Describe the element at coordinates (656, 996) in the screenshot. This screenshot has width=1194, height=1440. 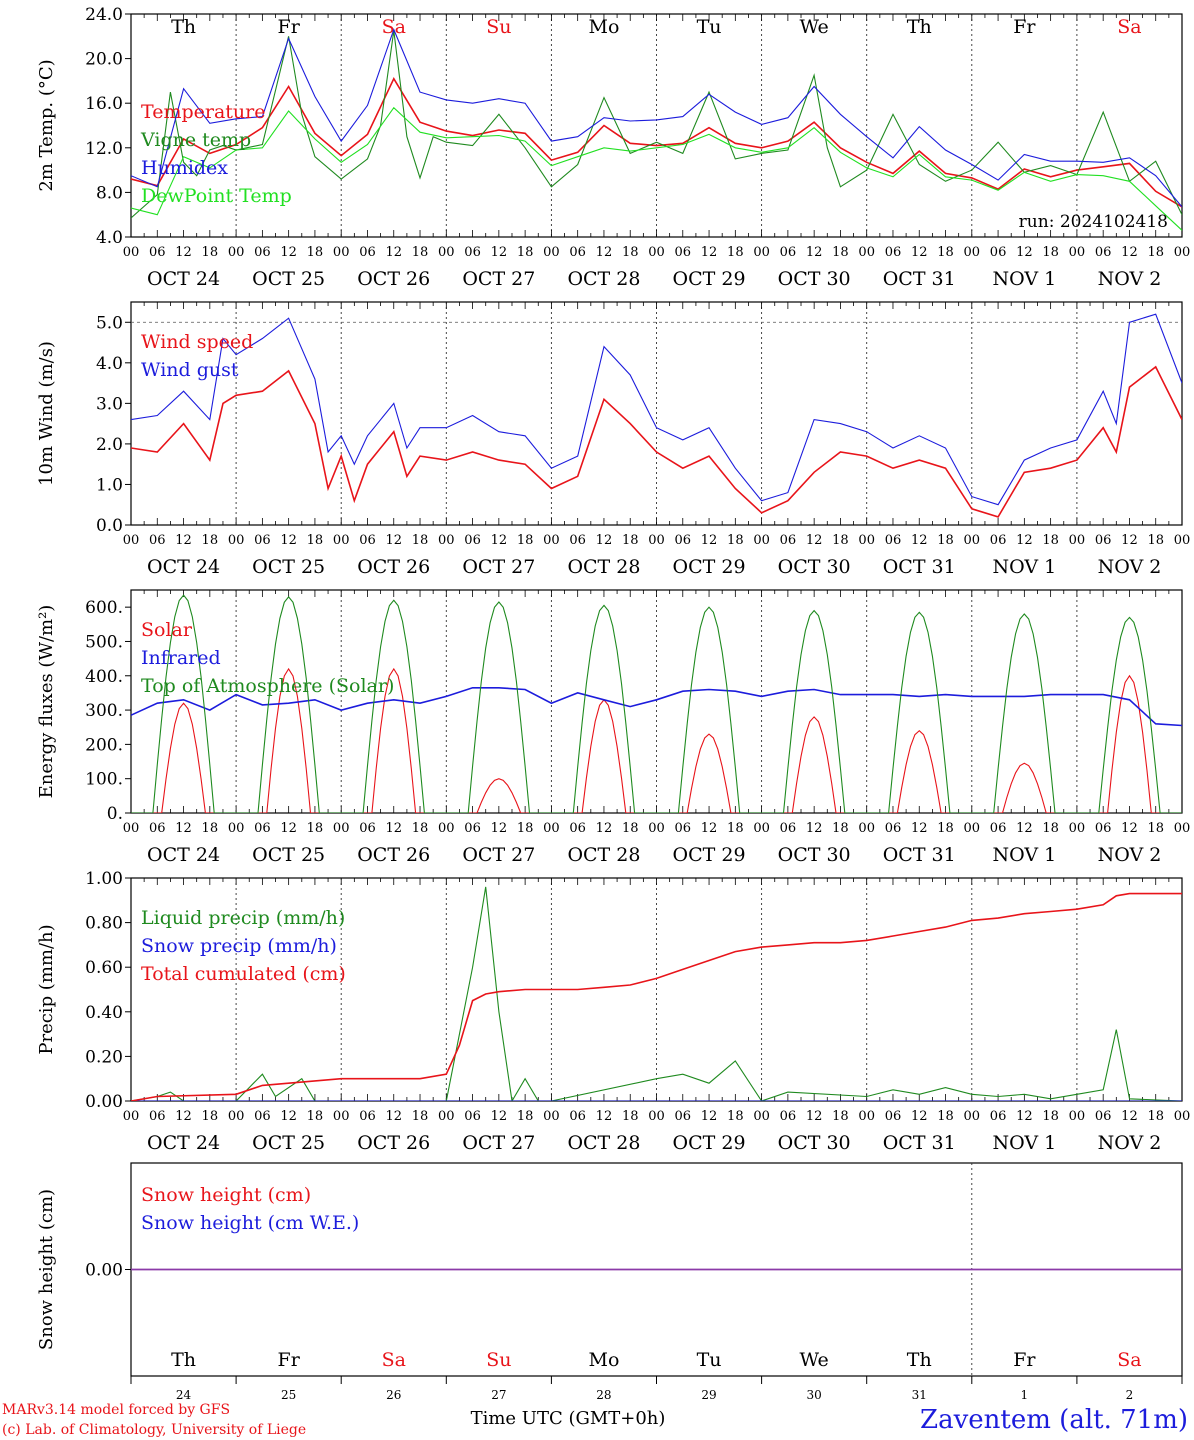
I see `series-line-total-cumulated-cm` at that location.